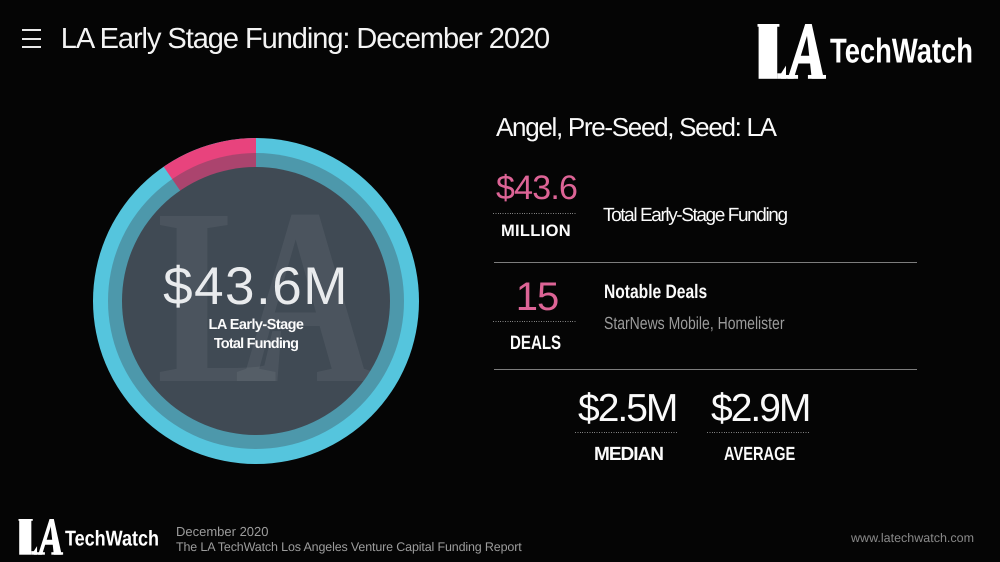 This screenshot has height=562, width=1000. I want to click on svg-text: A, so click(305, 296).